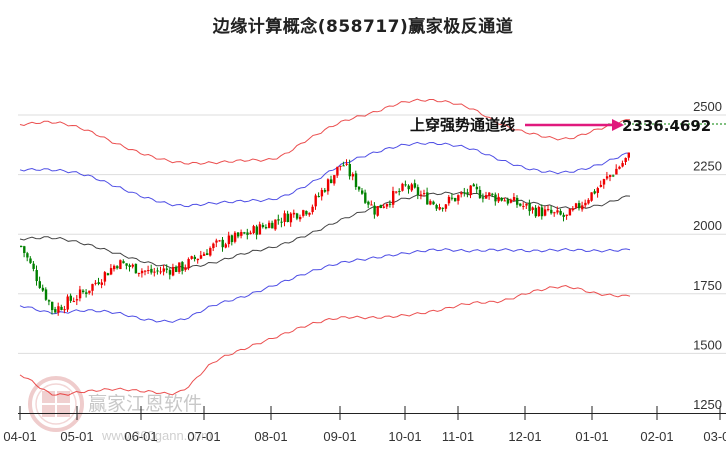  Describe the element at coordinates (19, 436) in the screenshot. I see `x-tick-label: 04-01` at that location.